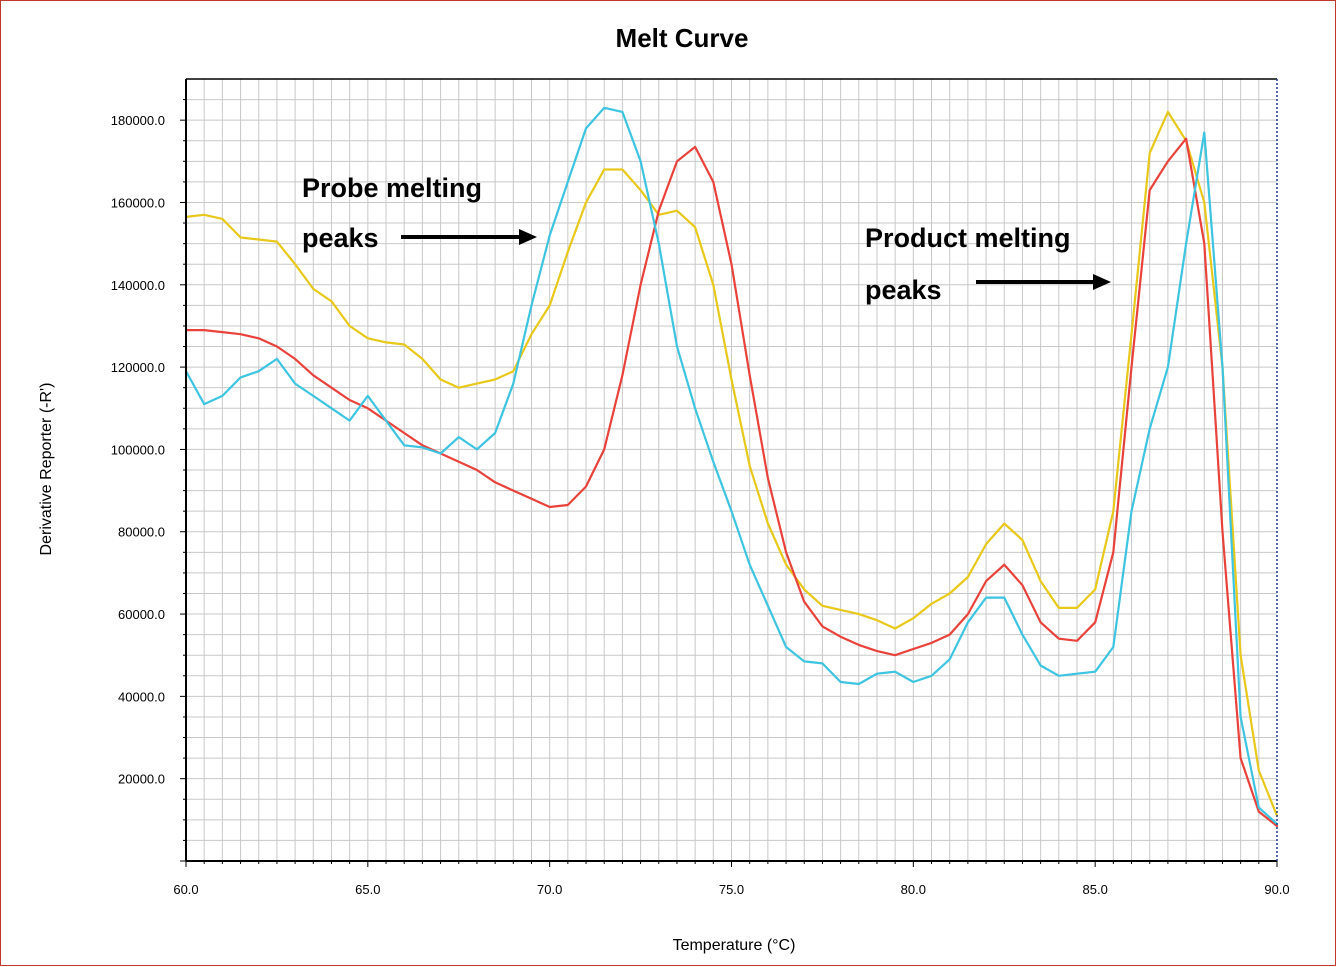 This screenshot has width=1336, height=967. Describe the element at coordinates (138, 202) in the screenshot. I see `y-tick-label: 160000.0` at that location.